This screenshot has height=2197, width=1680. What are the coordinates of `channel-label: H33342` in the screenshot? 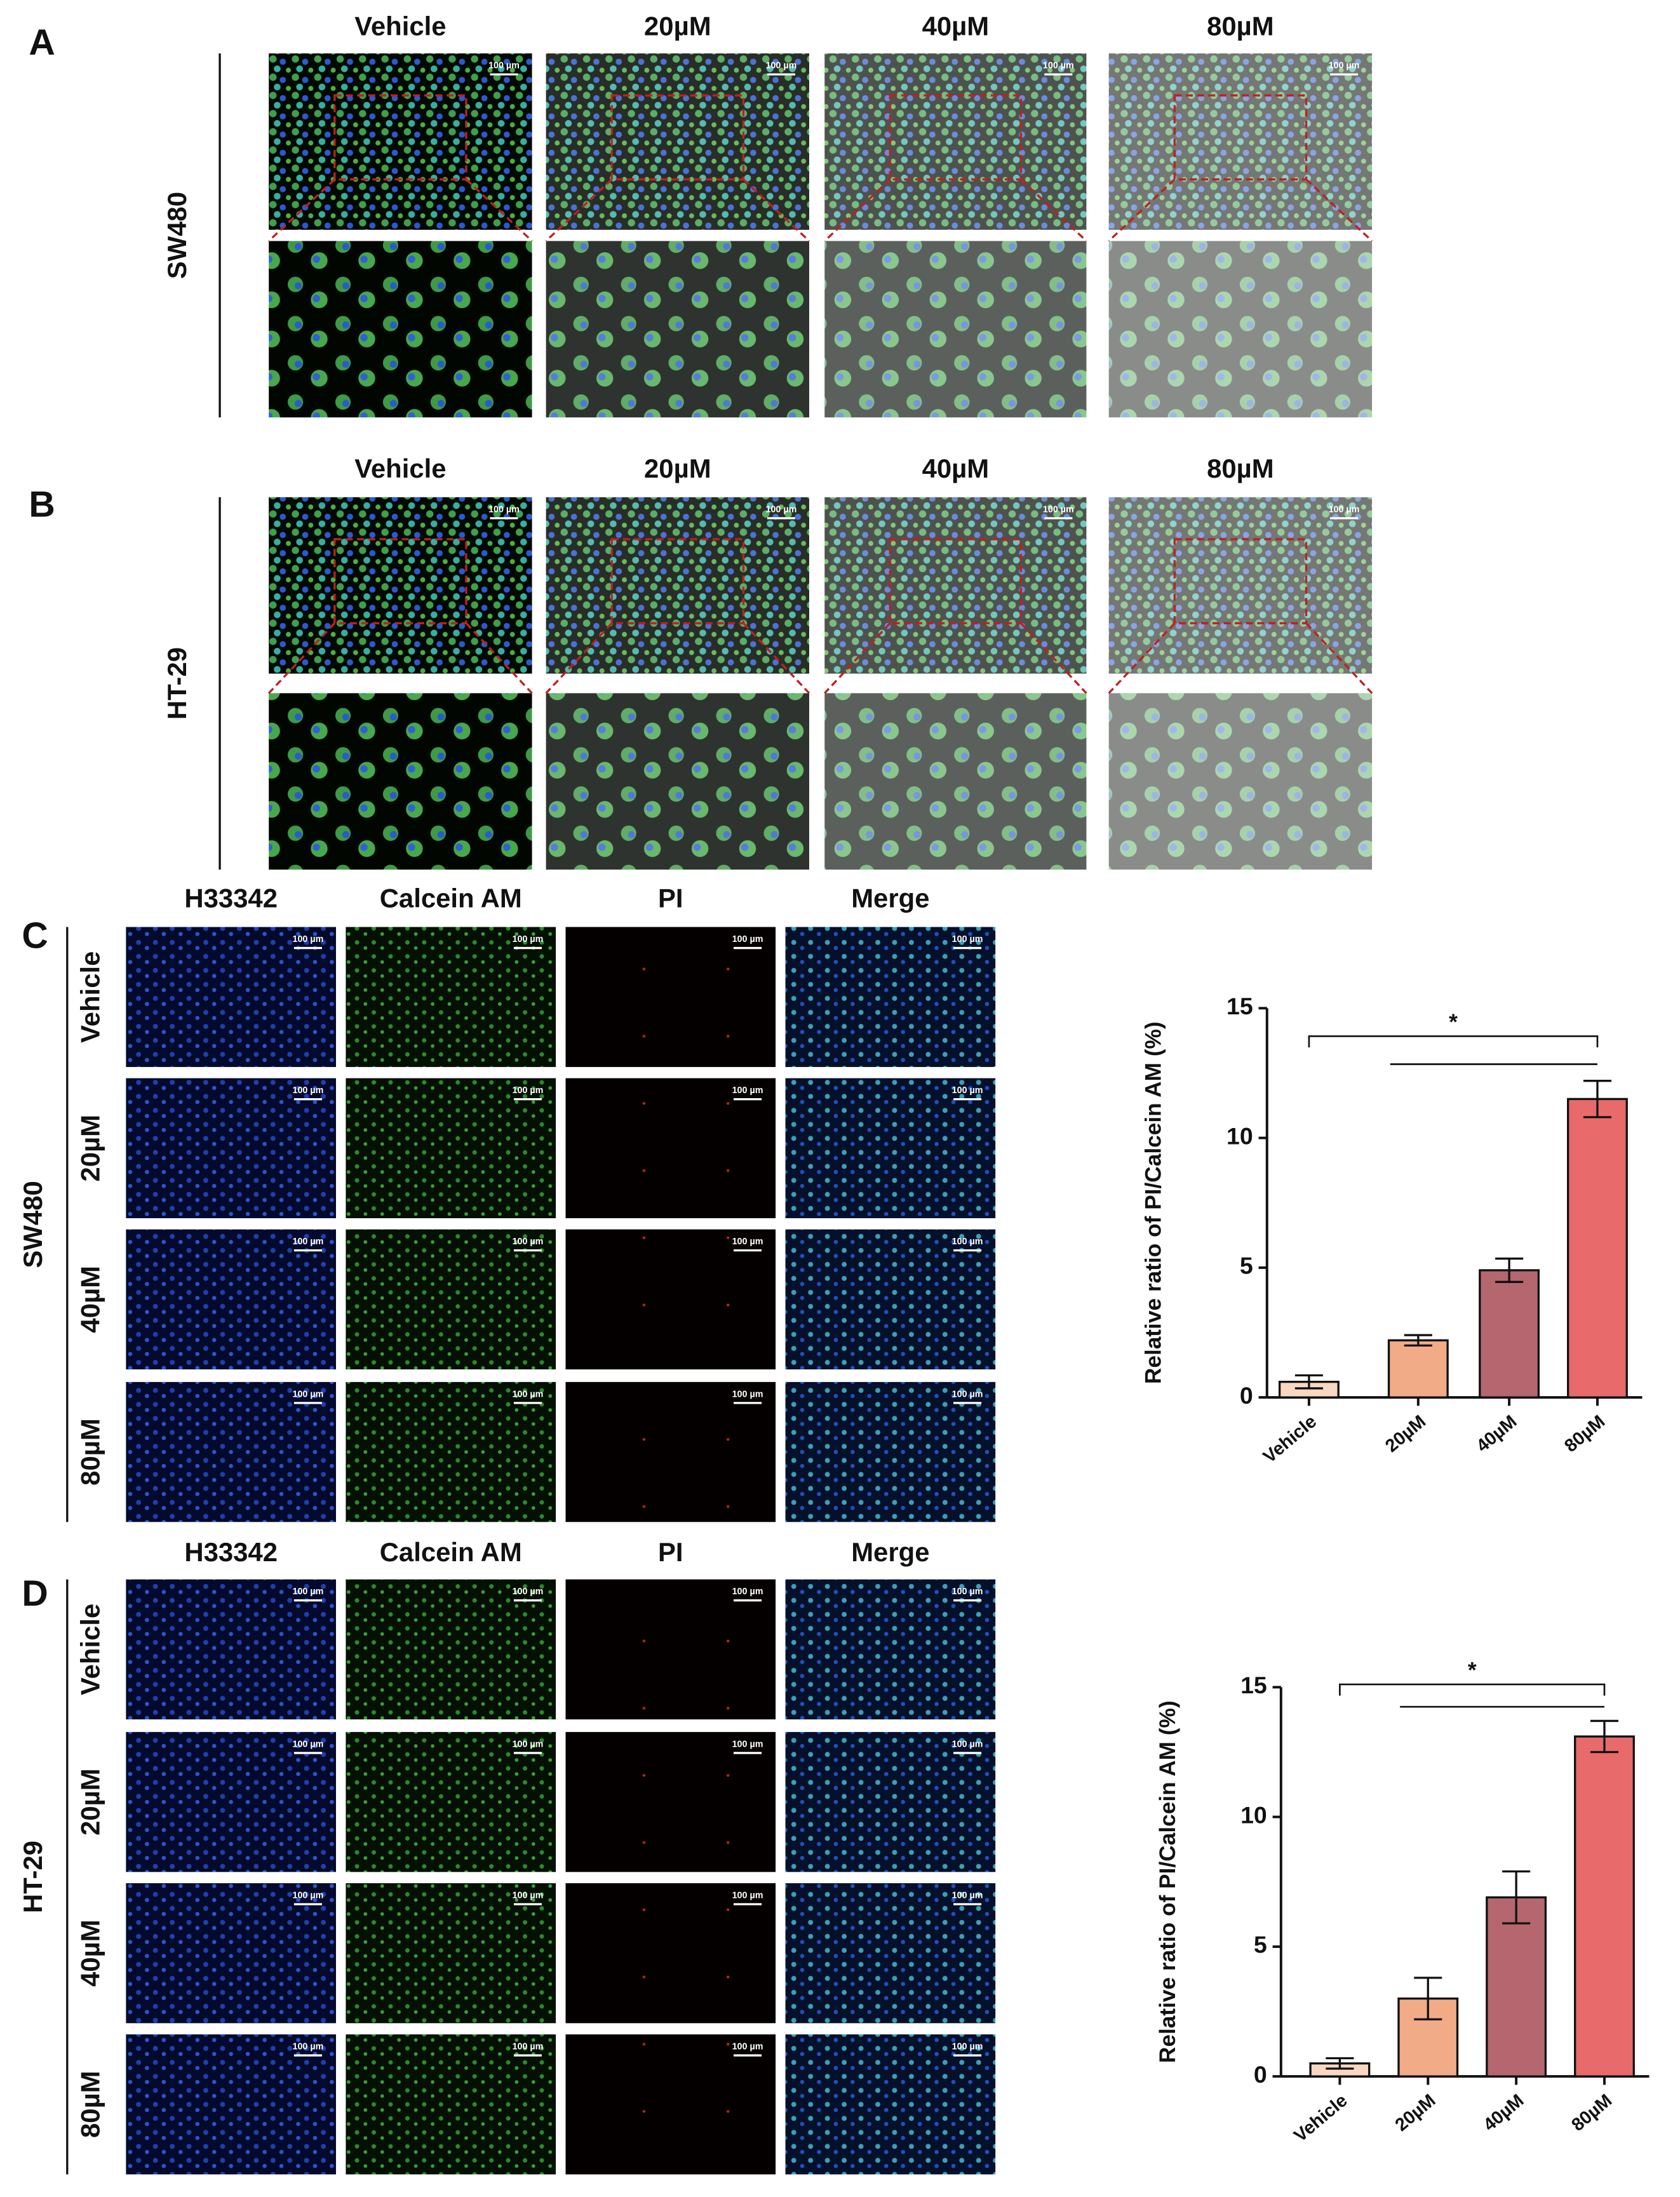 It's located at (231, 898).